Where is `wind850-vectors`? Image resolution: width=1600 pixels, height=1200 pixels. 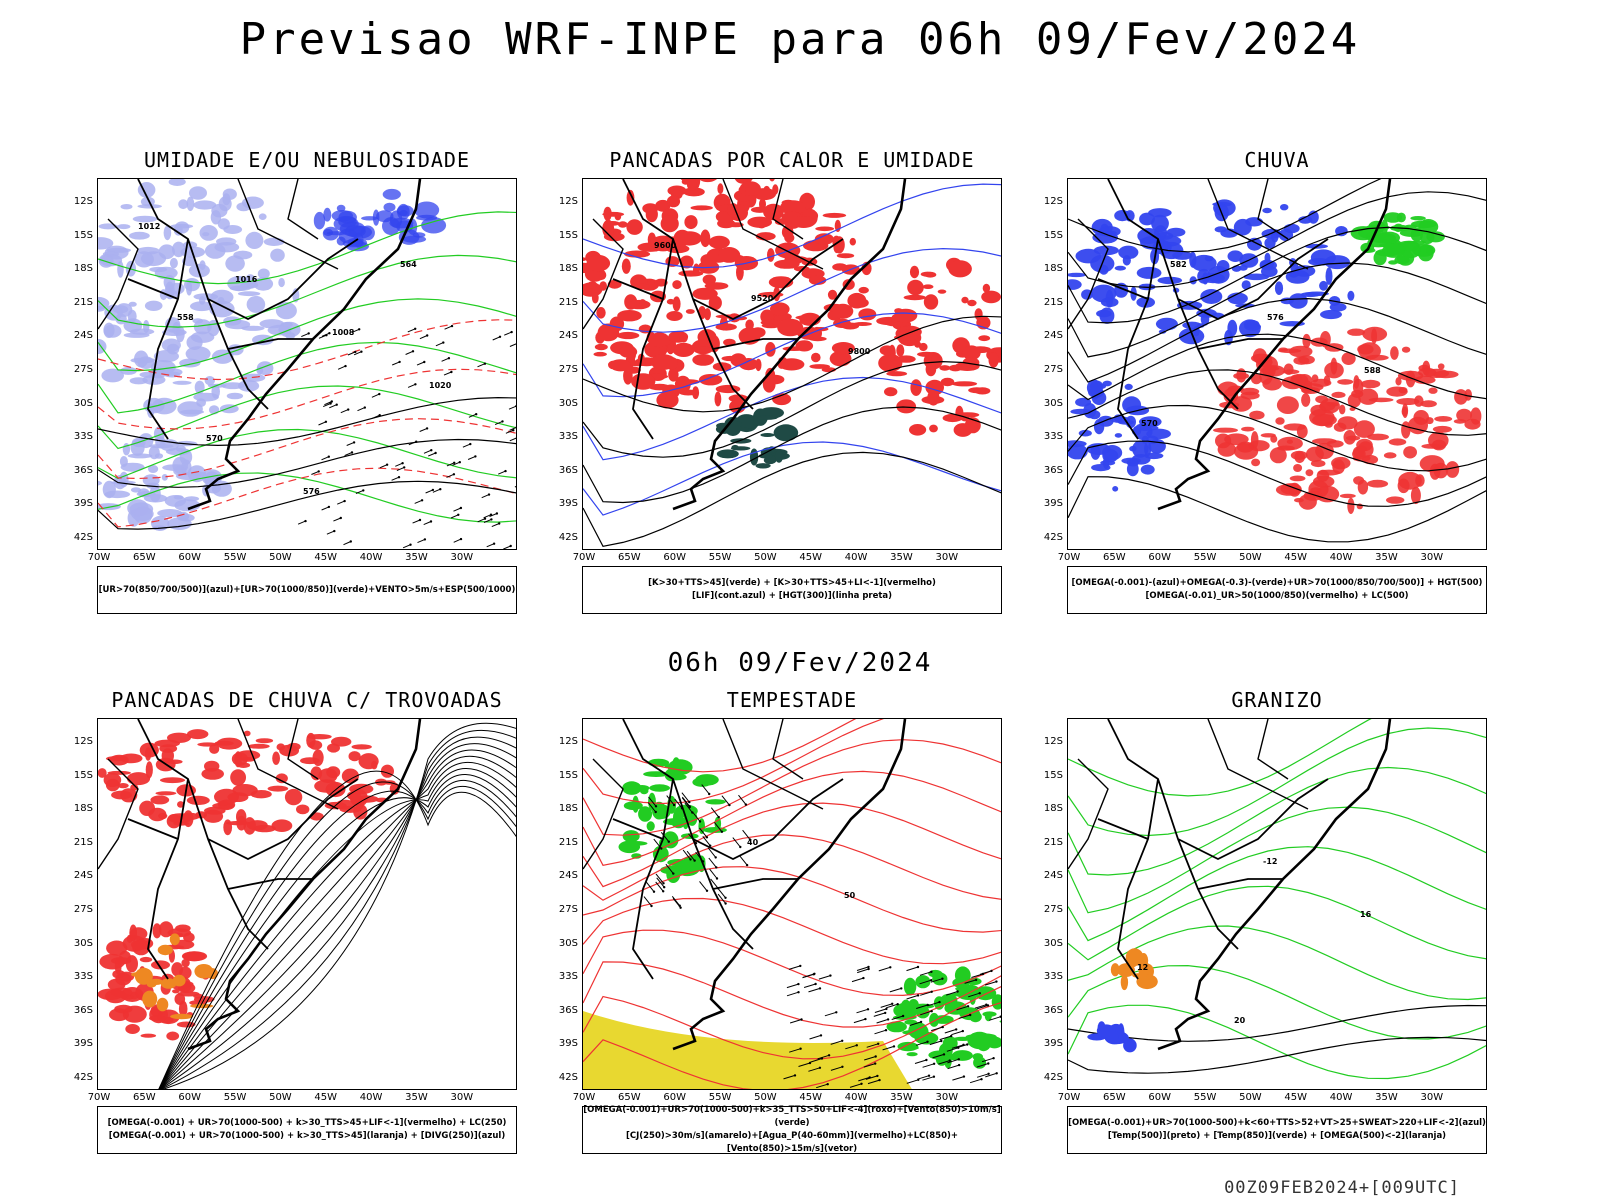
wind850-vectors is located at coordinates (892, 1026).